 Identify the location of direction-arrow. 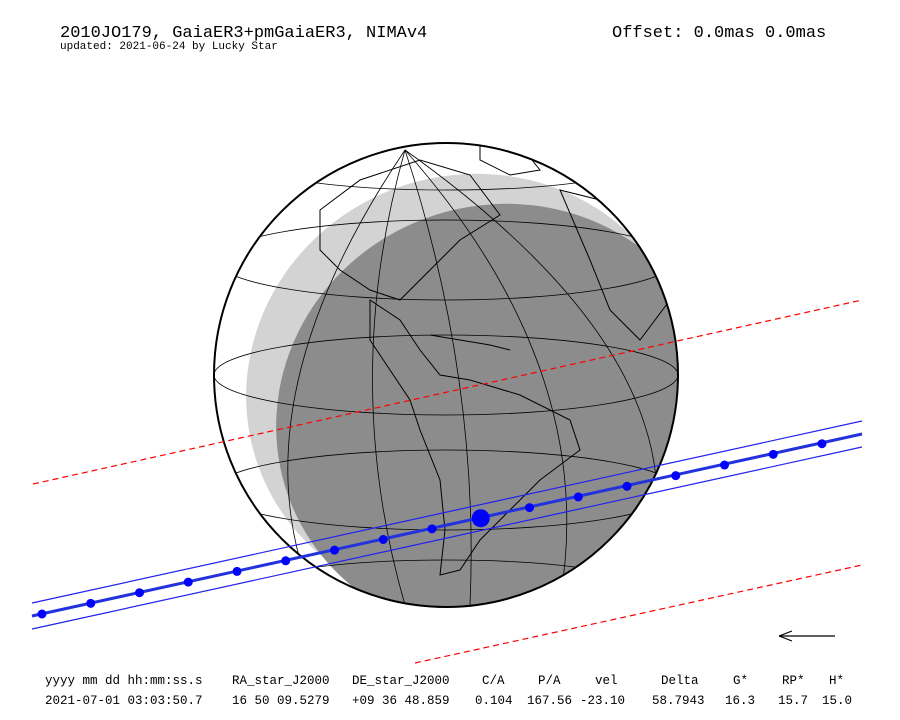
(806, 636).